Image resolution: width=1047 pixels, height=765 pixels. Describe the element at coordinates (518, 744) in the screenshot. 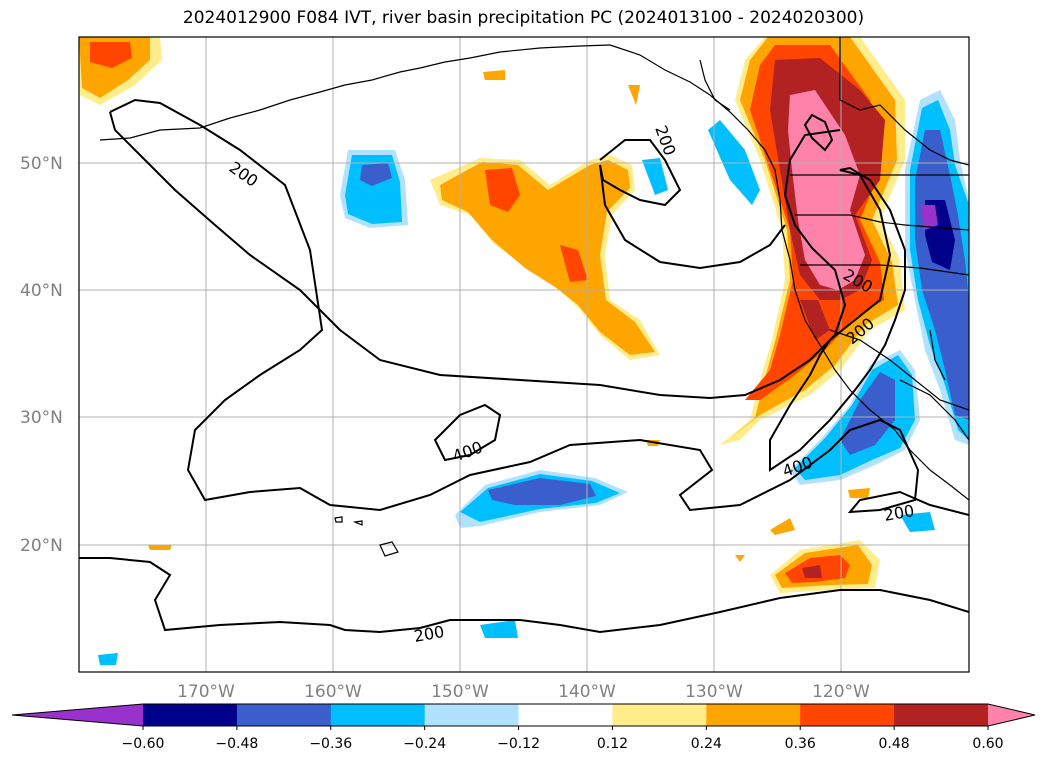

I see `colorbar-tick-label: −0.12` at that location.